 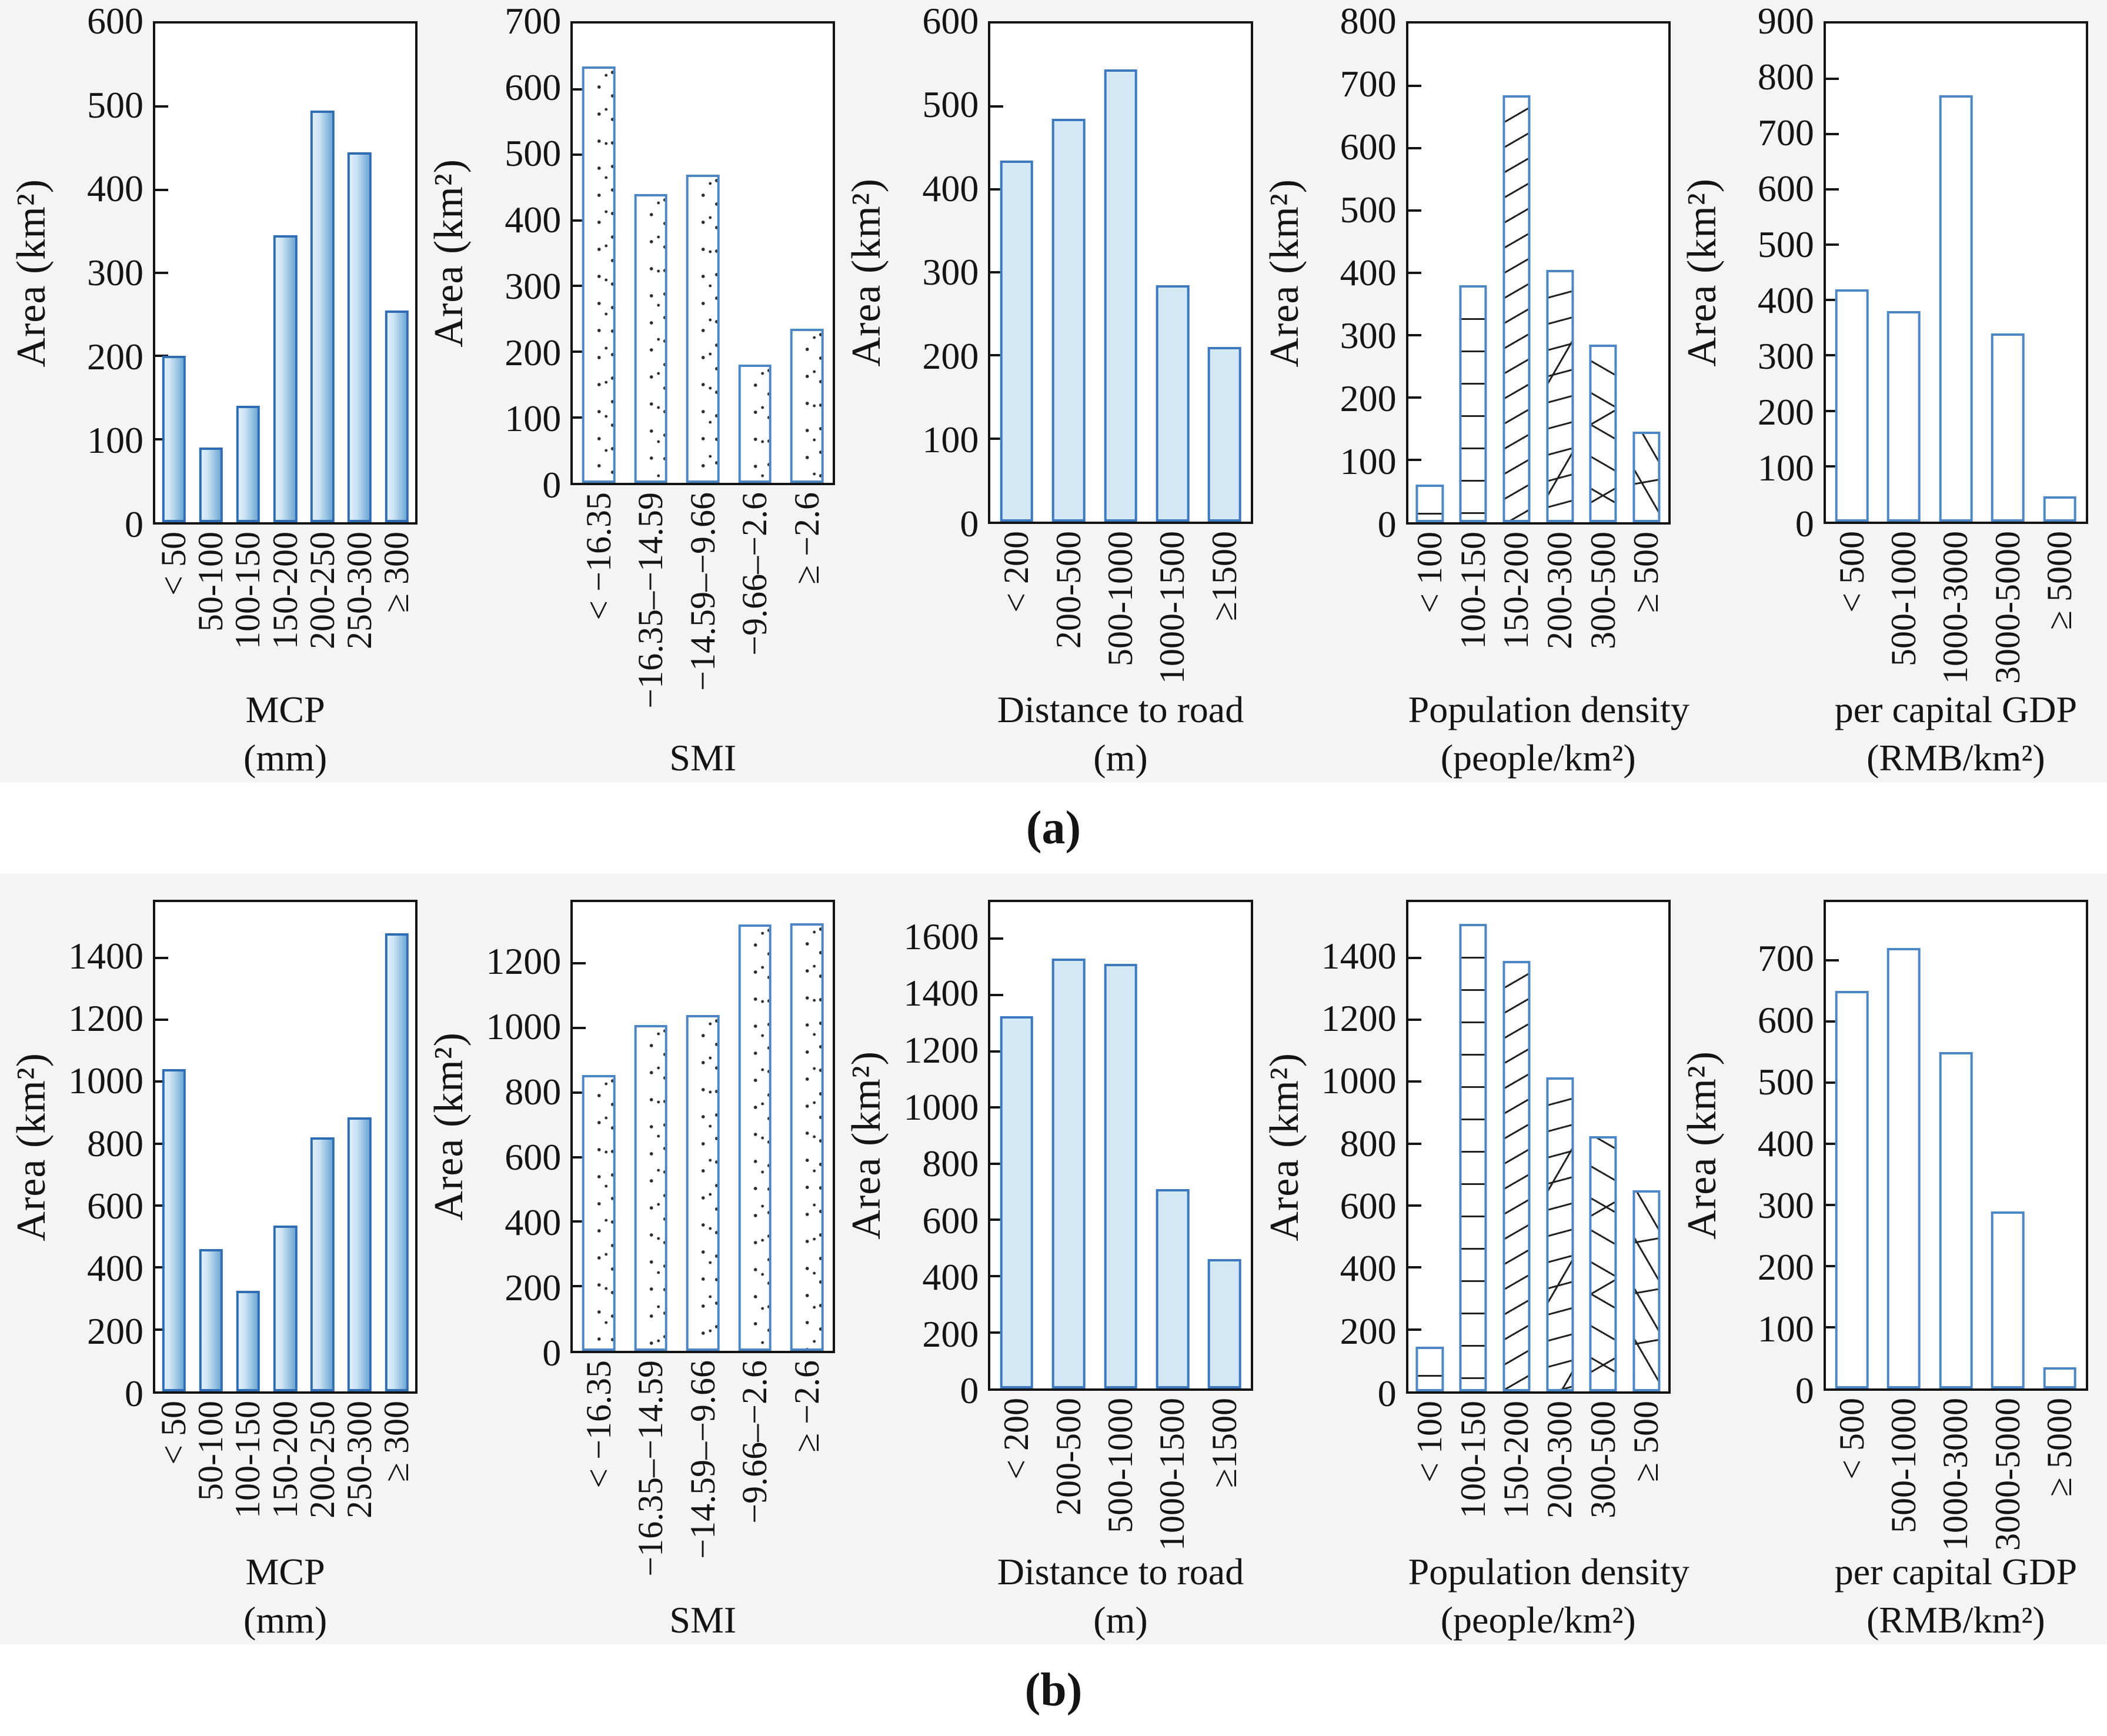 What do you see at coordinates (359, 590) in the screenshot?
I see `x-tick-label: 250-300` at bounding box center [359, 590].